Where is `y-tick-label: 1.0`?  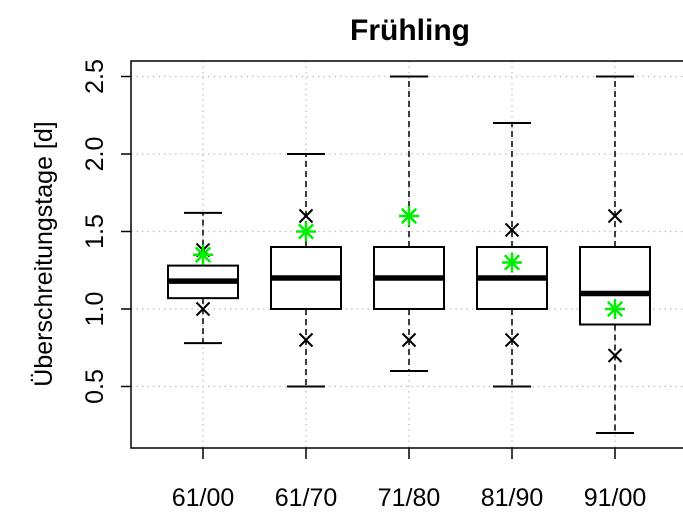
y-tick-label: 1.0 is located at coordinates (95, 309).